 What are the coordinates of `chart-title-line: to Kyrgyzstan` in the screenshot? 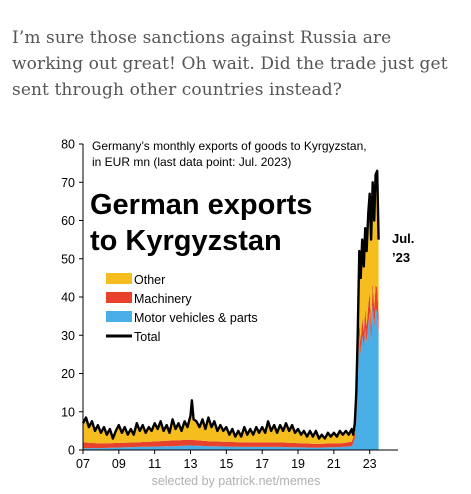 It's located at (186, 241).